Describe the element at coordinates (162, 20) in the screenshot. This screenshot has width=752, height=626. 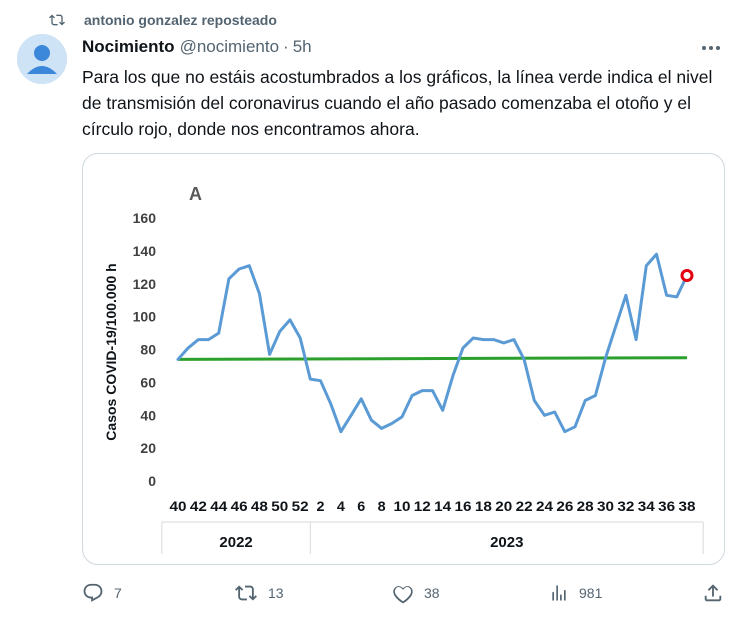
I see `repost-indicator: antonio gonzalez reposteado` at that location.